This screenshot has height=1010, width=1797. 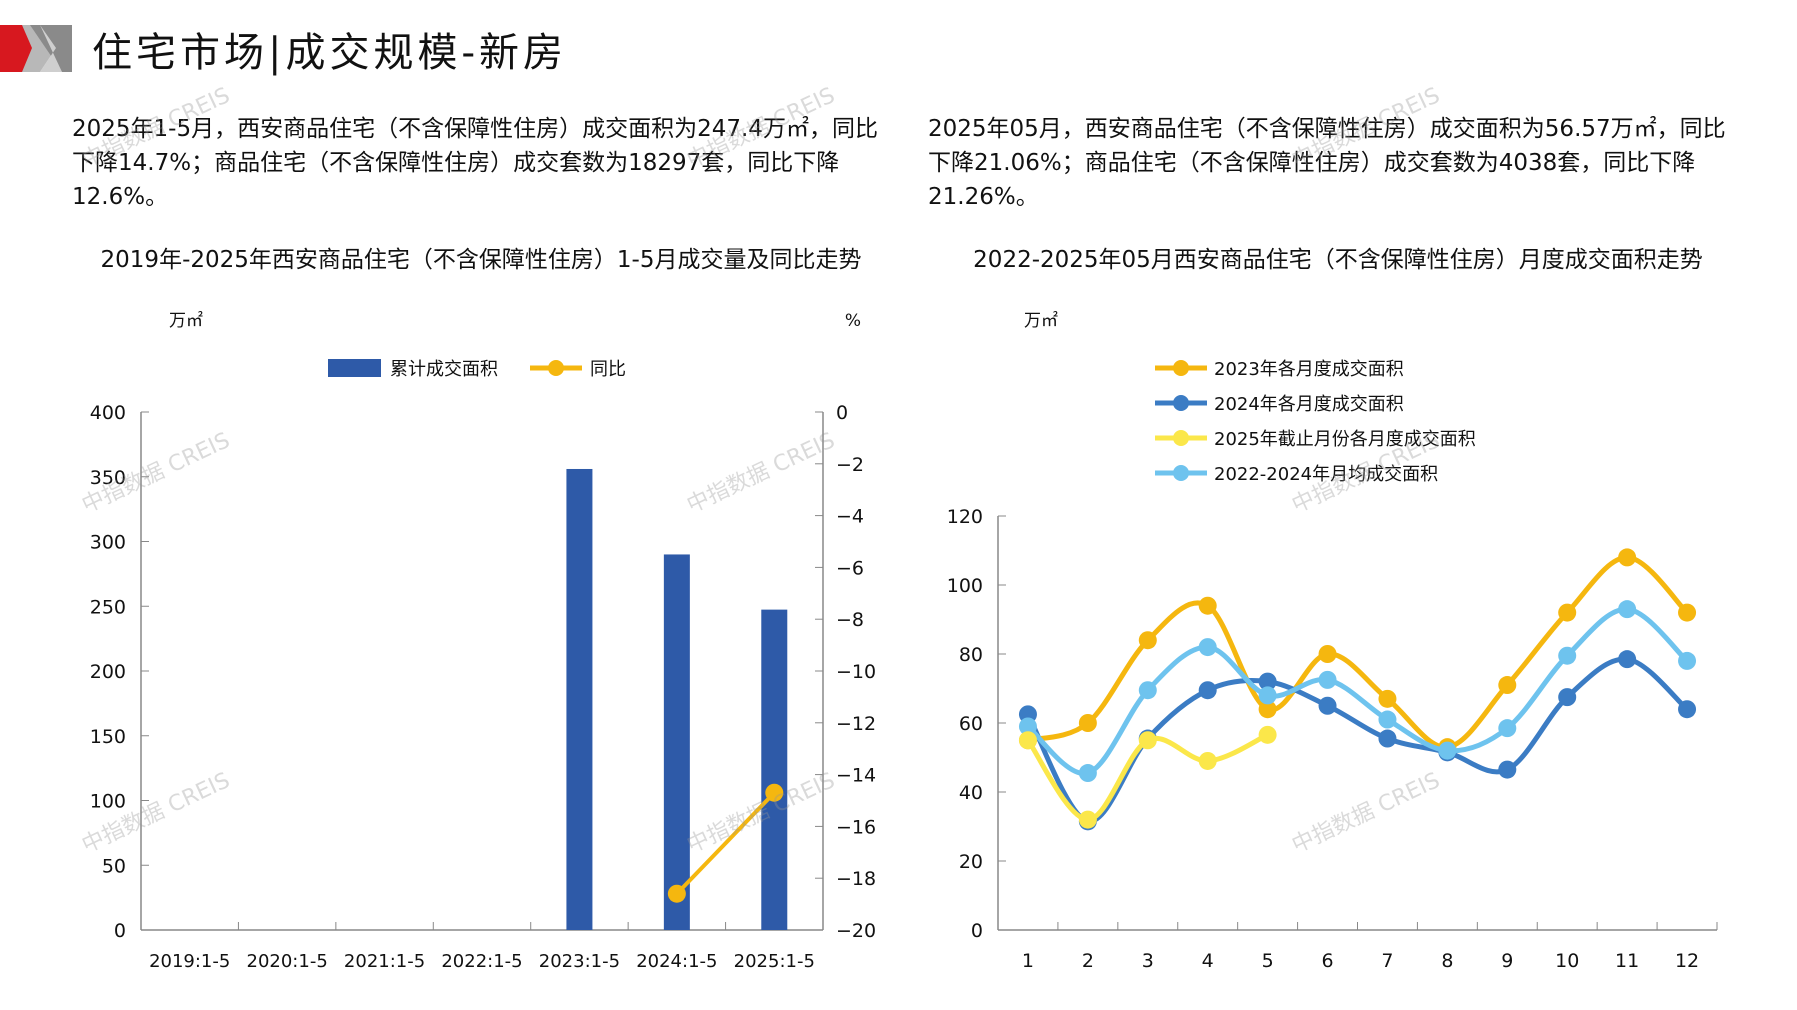 I want to click on legend-label-1: 2024年各月度成交面积, so click(x=1309, y=404).